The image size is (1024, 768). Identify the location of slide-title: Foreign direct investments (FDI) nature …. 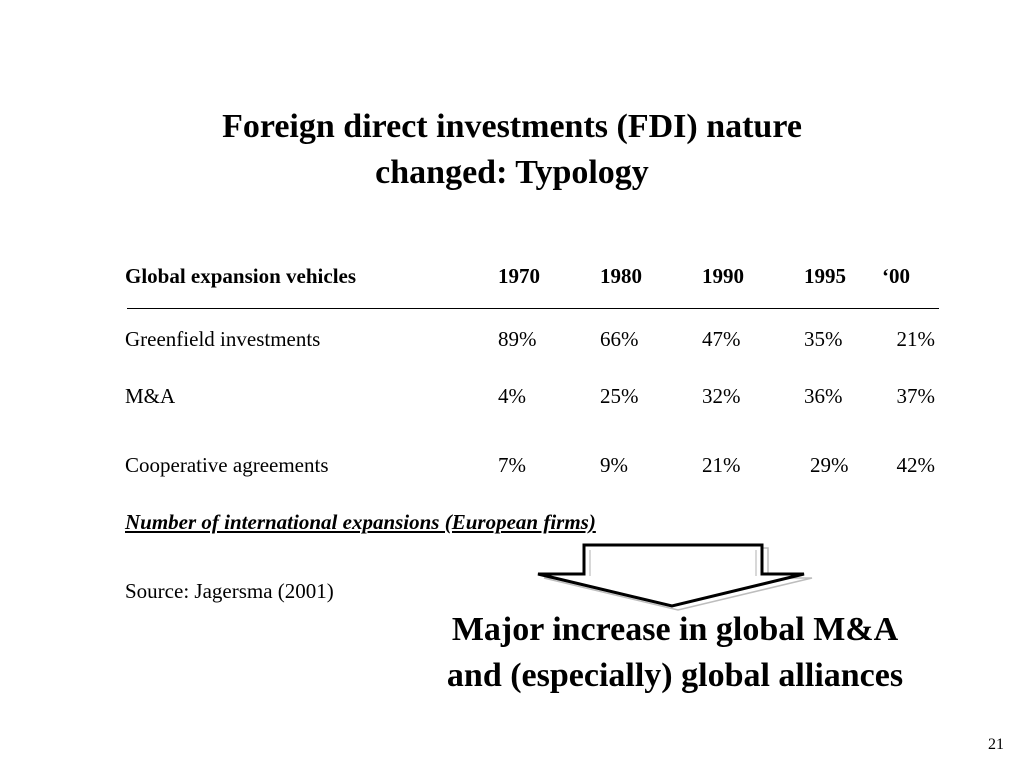
(512, 150).